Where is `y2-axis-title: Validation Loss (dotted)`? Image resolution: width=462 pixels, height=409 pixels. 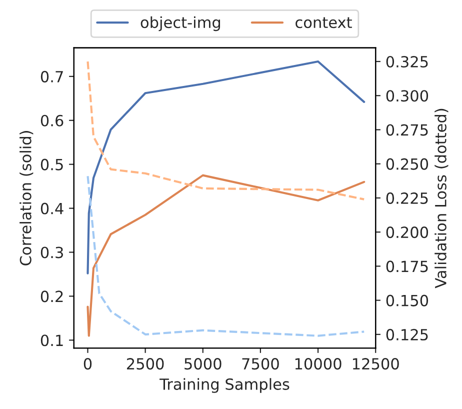
y2-axis-title: Validation Loss (dotted) is located at coordinates (441, 198).